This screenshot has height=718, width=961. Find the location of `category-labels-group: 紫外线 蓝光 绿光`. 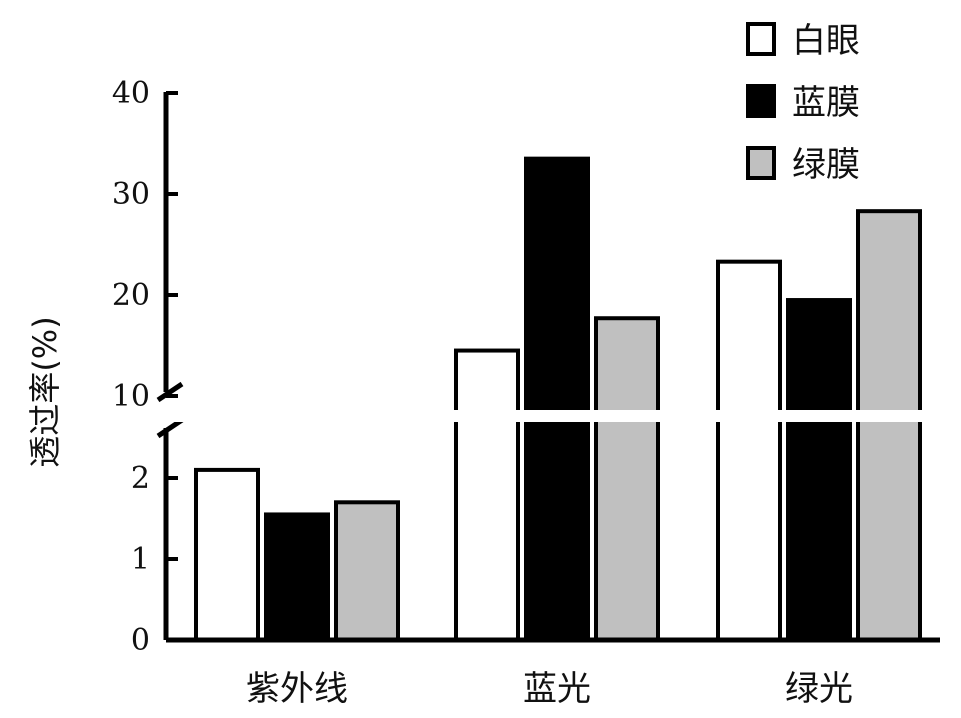

category-labels-group: 紫外线 蓝光 绿光 is located at coordinates (549, 689).